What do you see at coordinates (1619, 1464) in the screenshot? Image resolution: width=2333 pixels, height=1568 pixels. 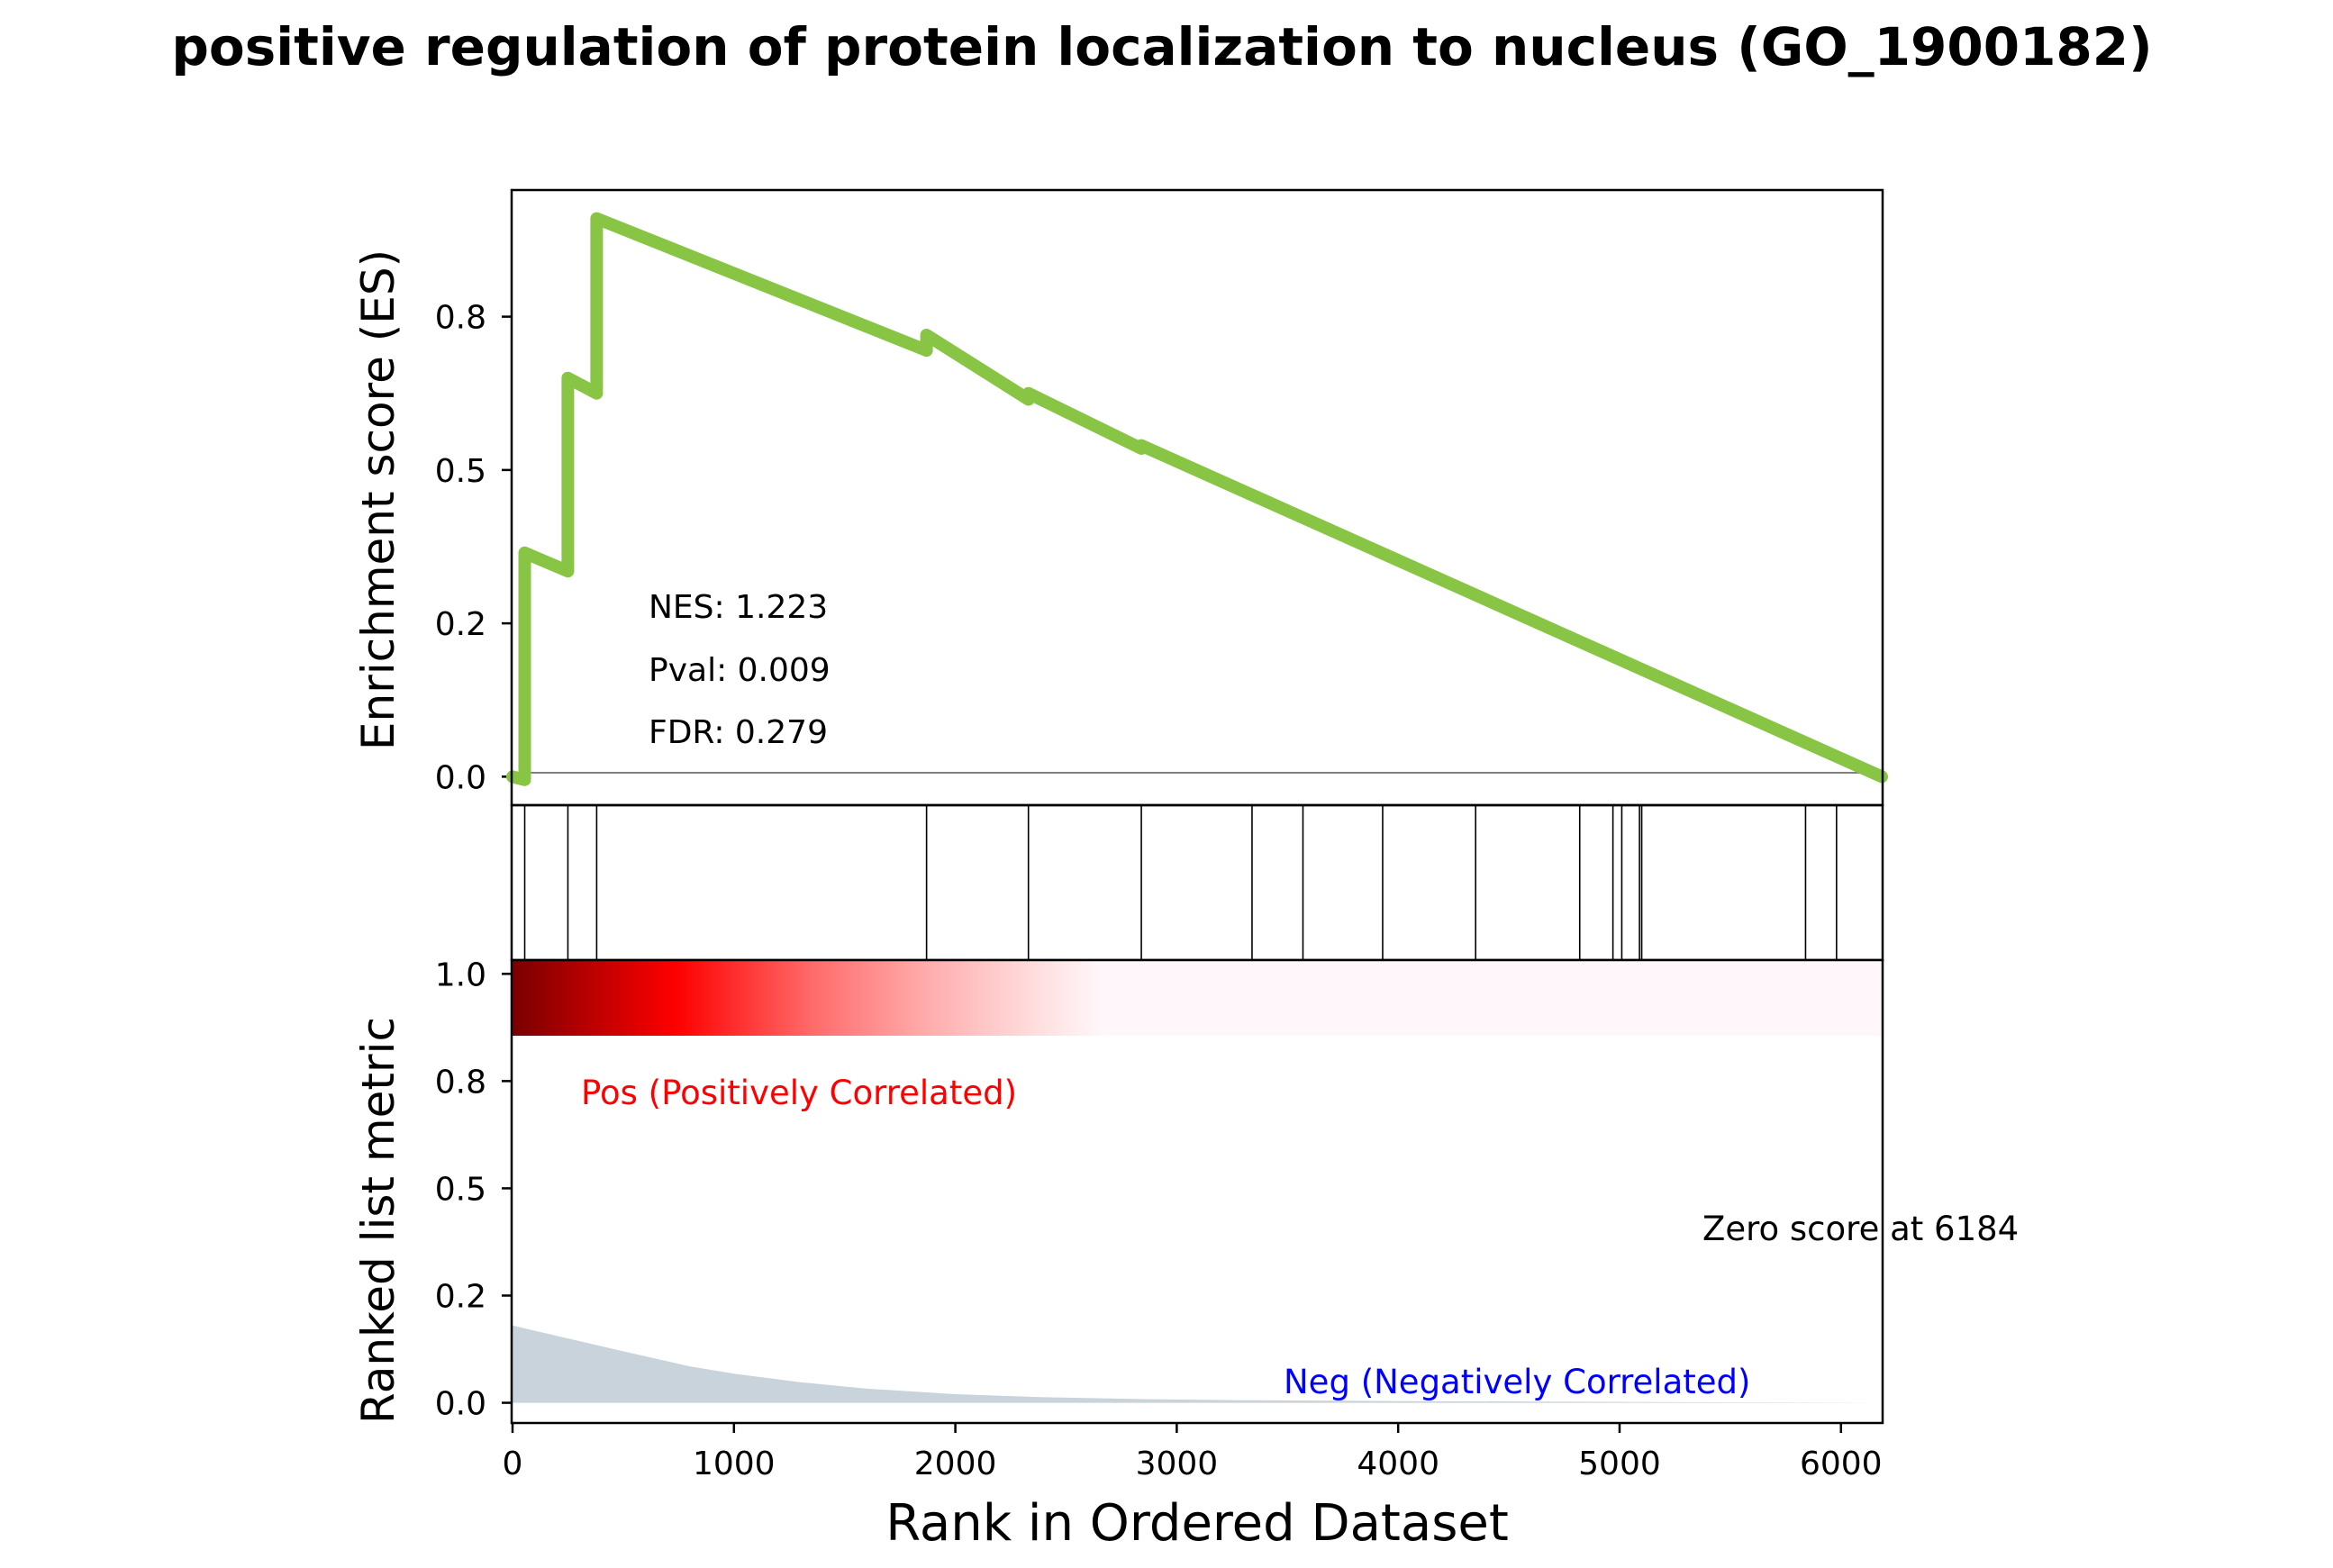 I see `x-tick-label: 5000` at bounding box center [1619, 1464].